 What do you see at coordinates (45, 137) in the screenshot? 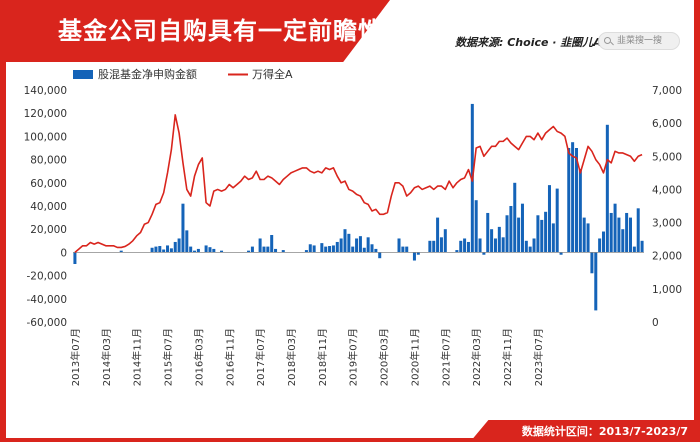
I see `left-tick-label: 100,000` at bounding box center [45, 137].